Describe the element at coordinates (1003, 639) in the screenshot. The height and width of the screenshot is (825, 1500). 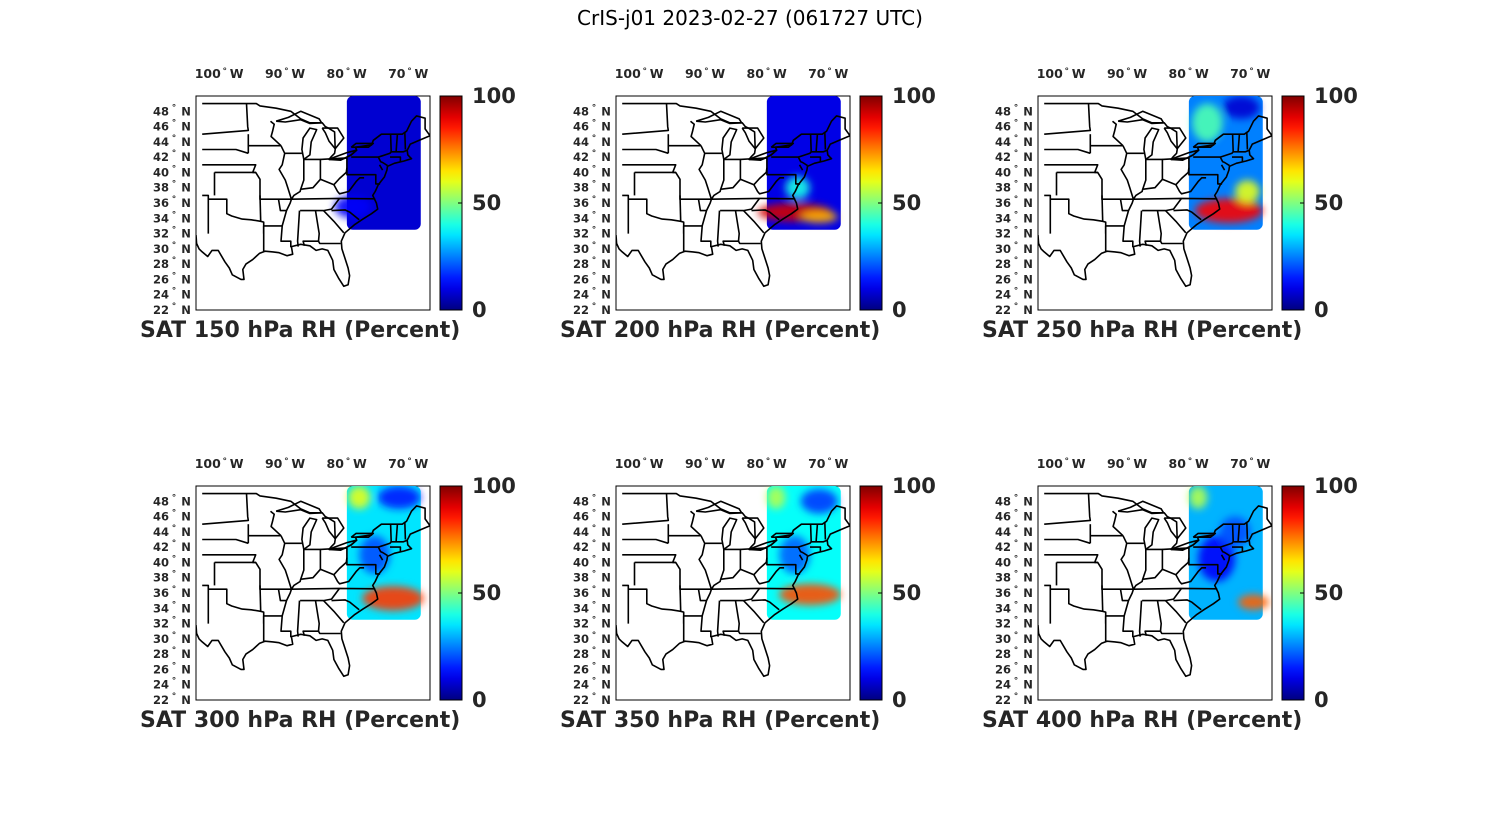
I see `latitude-tick-label: 30` at that location.